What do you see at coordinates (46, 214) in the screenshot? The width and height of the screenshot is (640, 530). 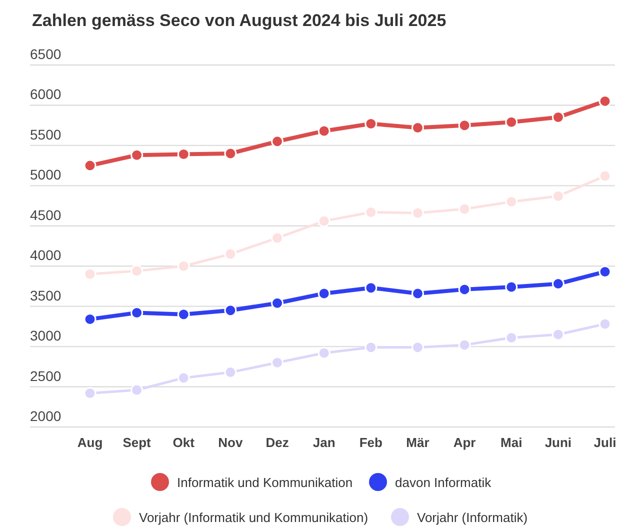 I see `y-tick-label: 4500` at bounding box center [46, 214].